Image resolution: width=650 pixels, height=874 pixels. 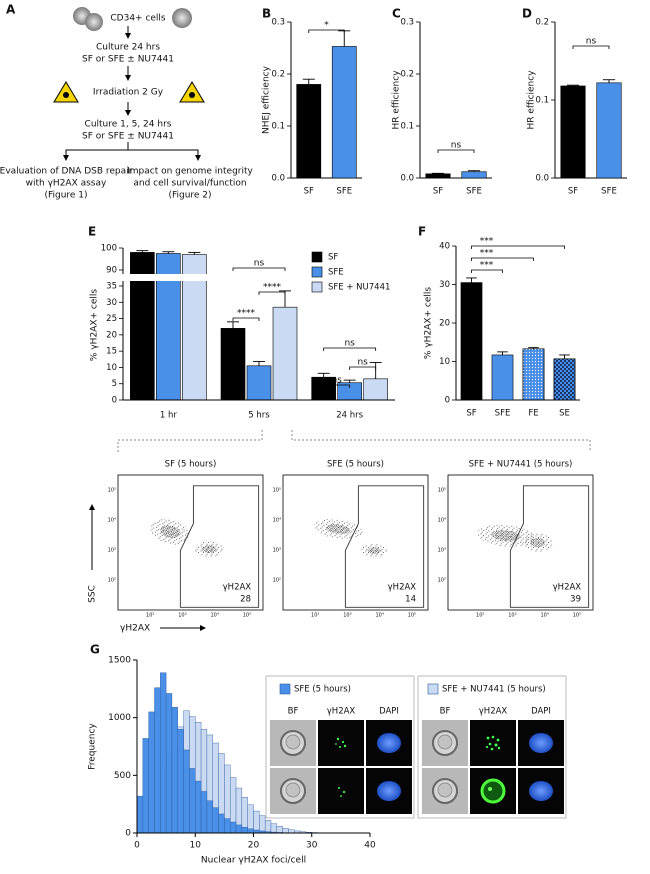 What do you see at coordinates (349, 416) in the screenshot?
I see `x-tick-label: 24 hrs` at bounding box center [349, 416].